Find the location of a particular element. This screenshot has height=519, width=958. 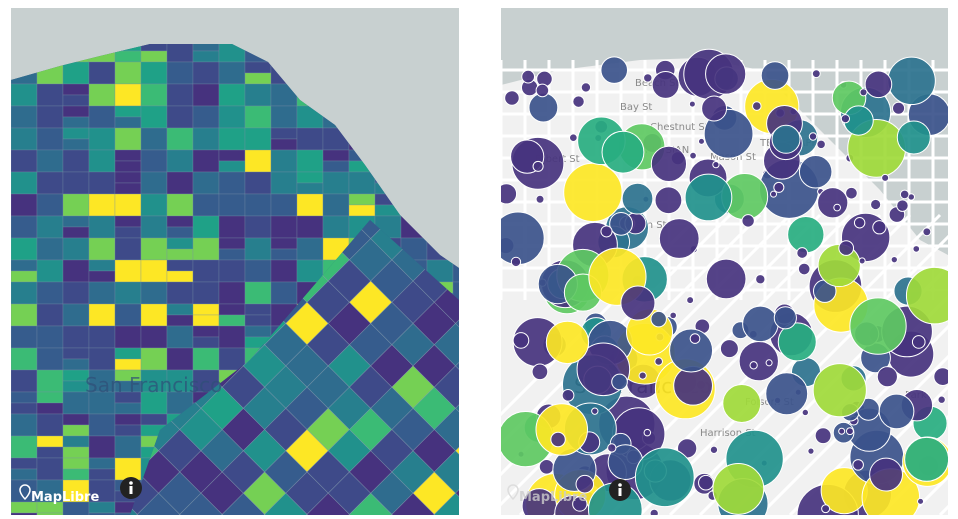

place-label: San Francisco is located at coordinates (153, 385).